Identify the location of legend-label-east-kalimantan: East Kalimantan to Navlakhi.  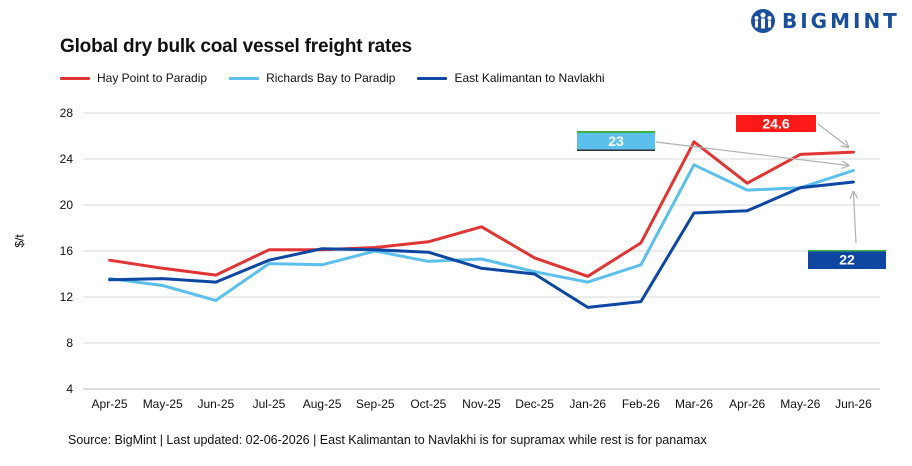
(529, 78).